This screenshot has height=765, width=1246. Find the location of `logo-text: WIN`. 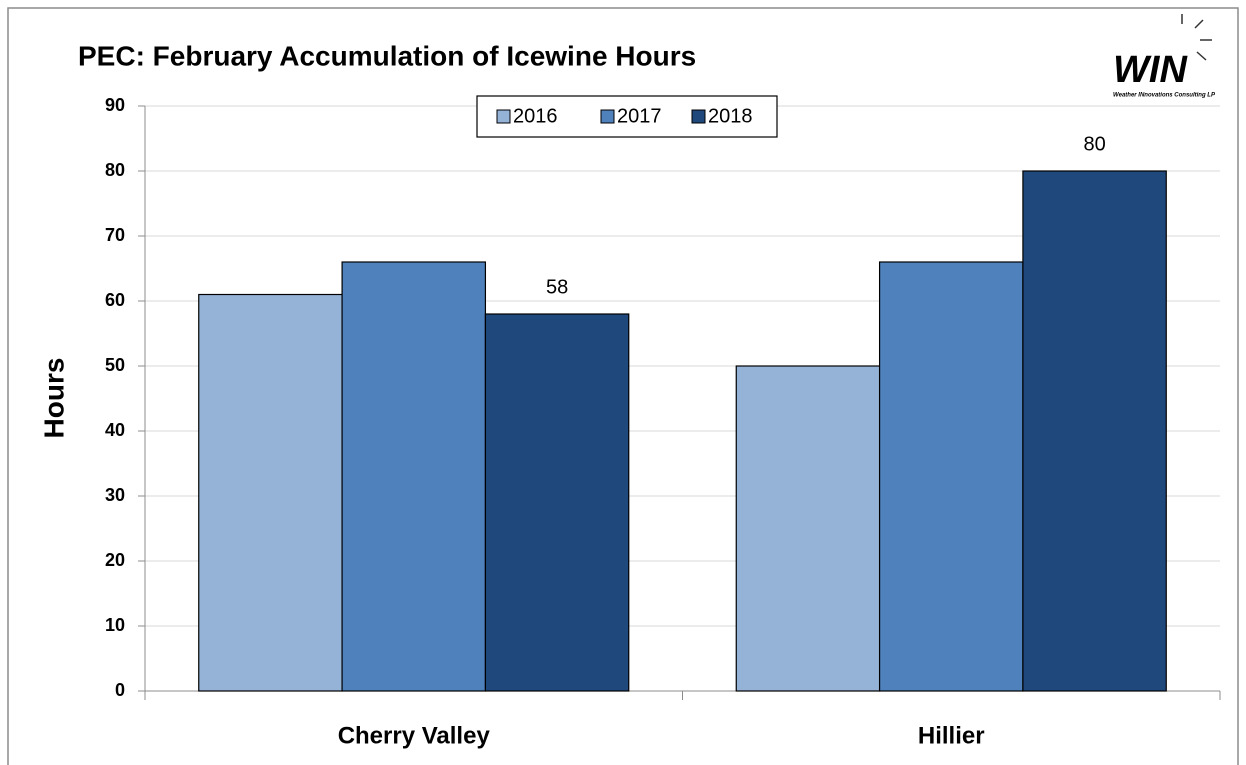

logo-text: WIN is located at coordinates (1150, 70).